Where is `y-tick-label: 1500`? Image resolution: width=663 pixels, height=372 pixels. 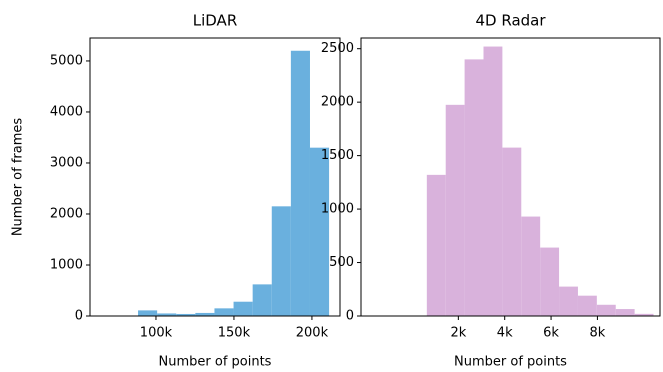 y-tick-label: 1500 is located at coordinates (337, 155).